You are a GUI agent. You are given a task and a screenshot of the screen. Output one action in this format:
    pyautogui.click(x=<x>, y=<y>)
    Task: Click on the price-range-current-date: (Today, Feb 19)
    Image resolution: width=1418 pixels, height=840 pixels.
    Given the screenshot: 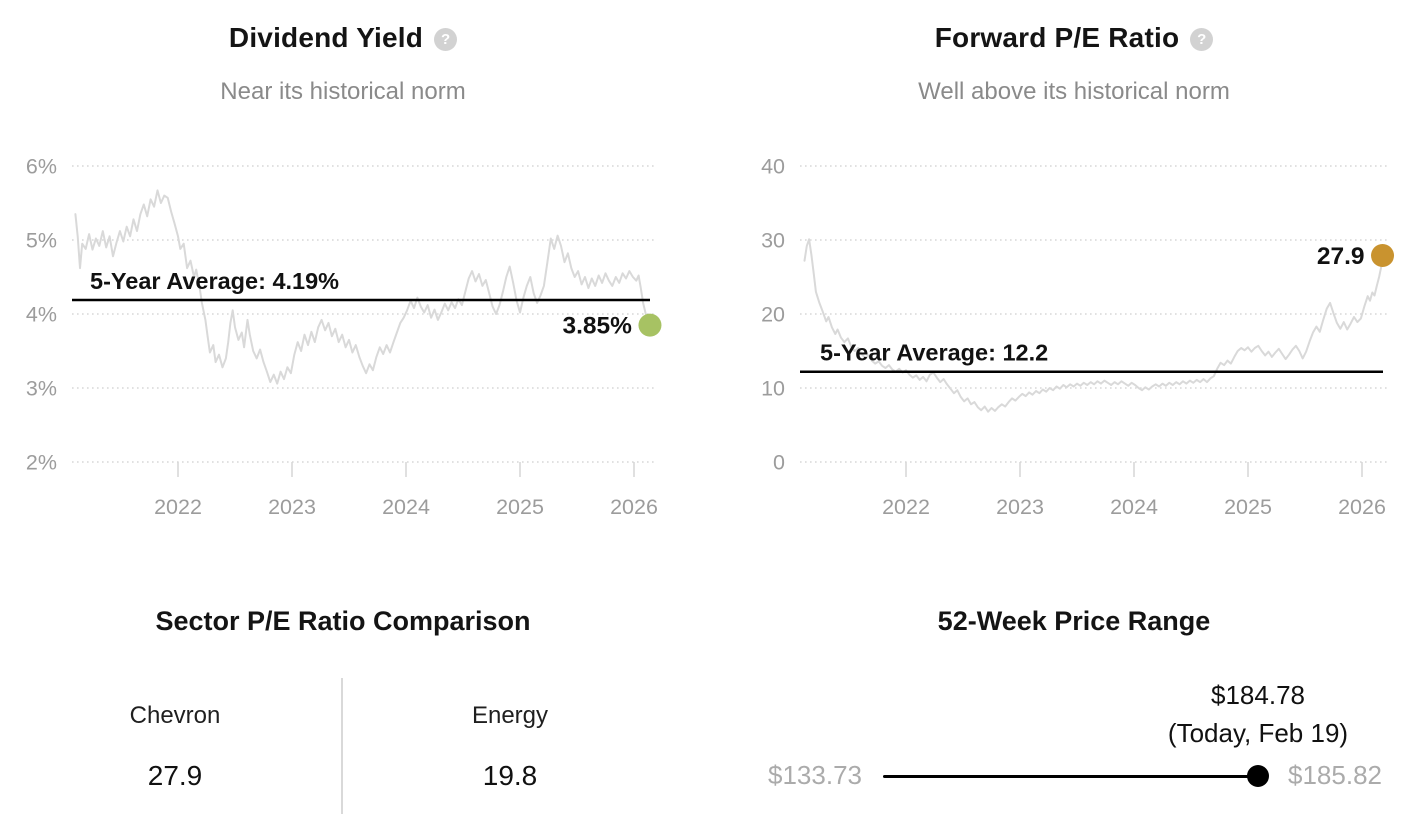 What is the action you would take?
    pyautogui.click(x=1258, y=733)
    